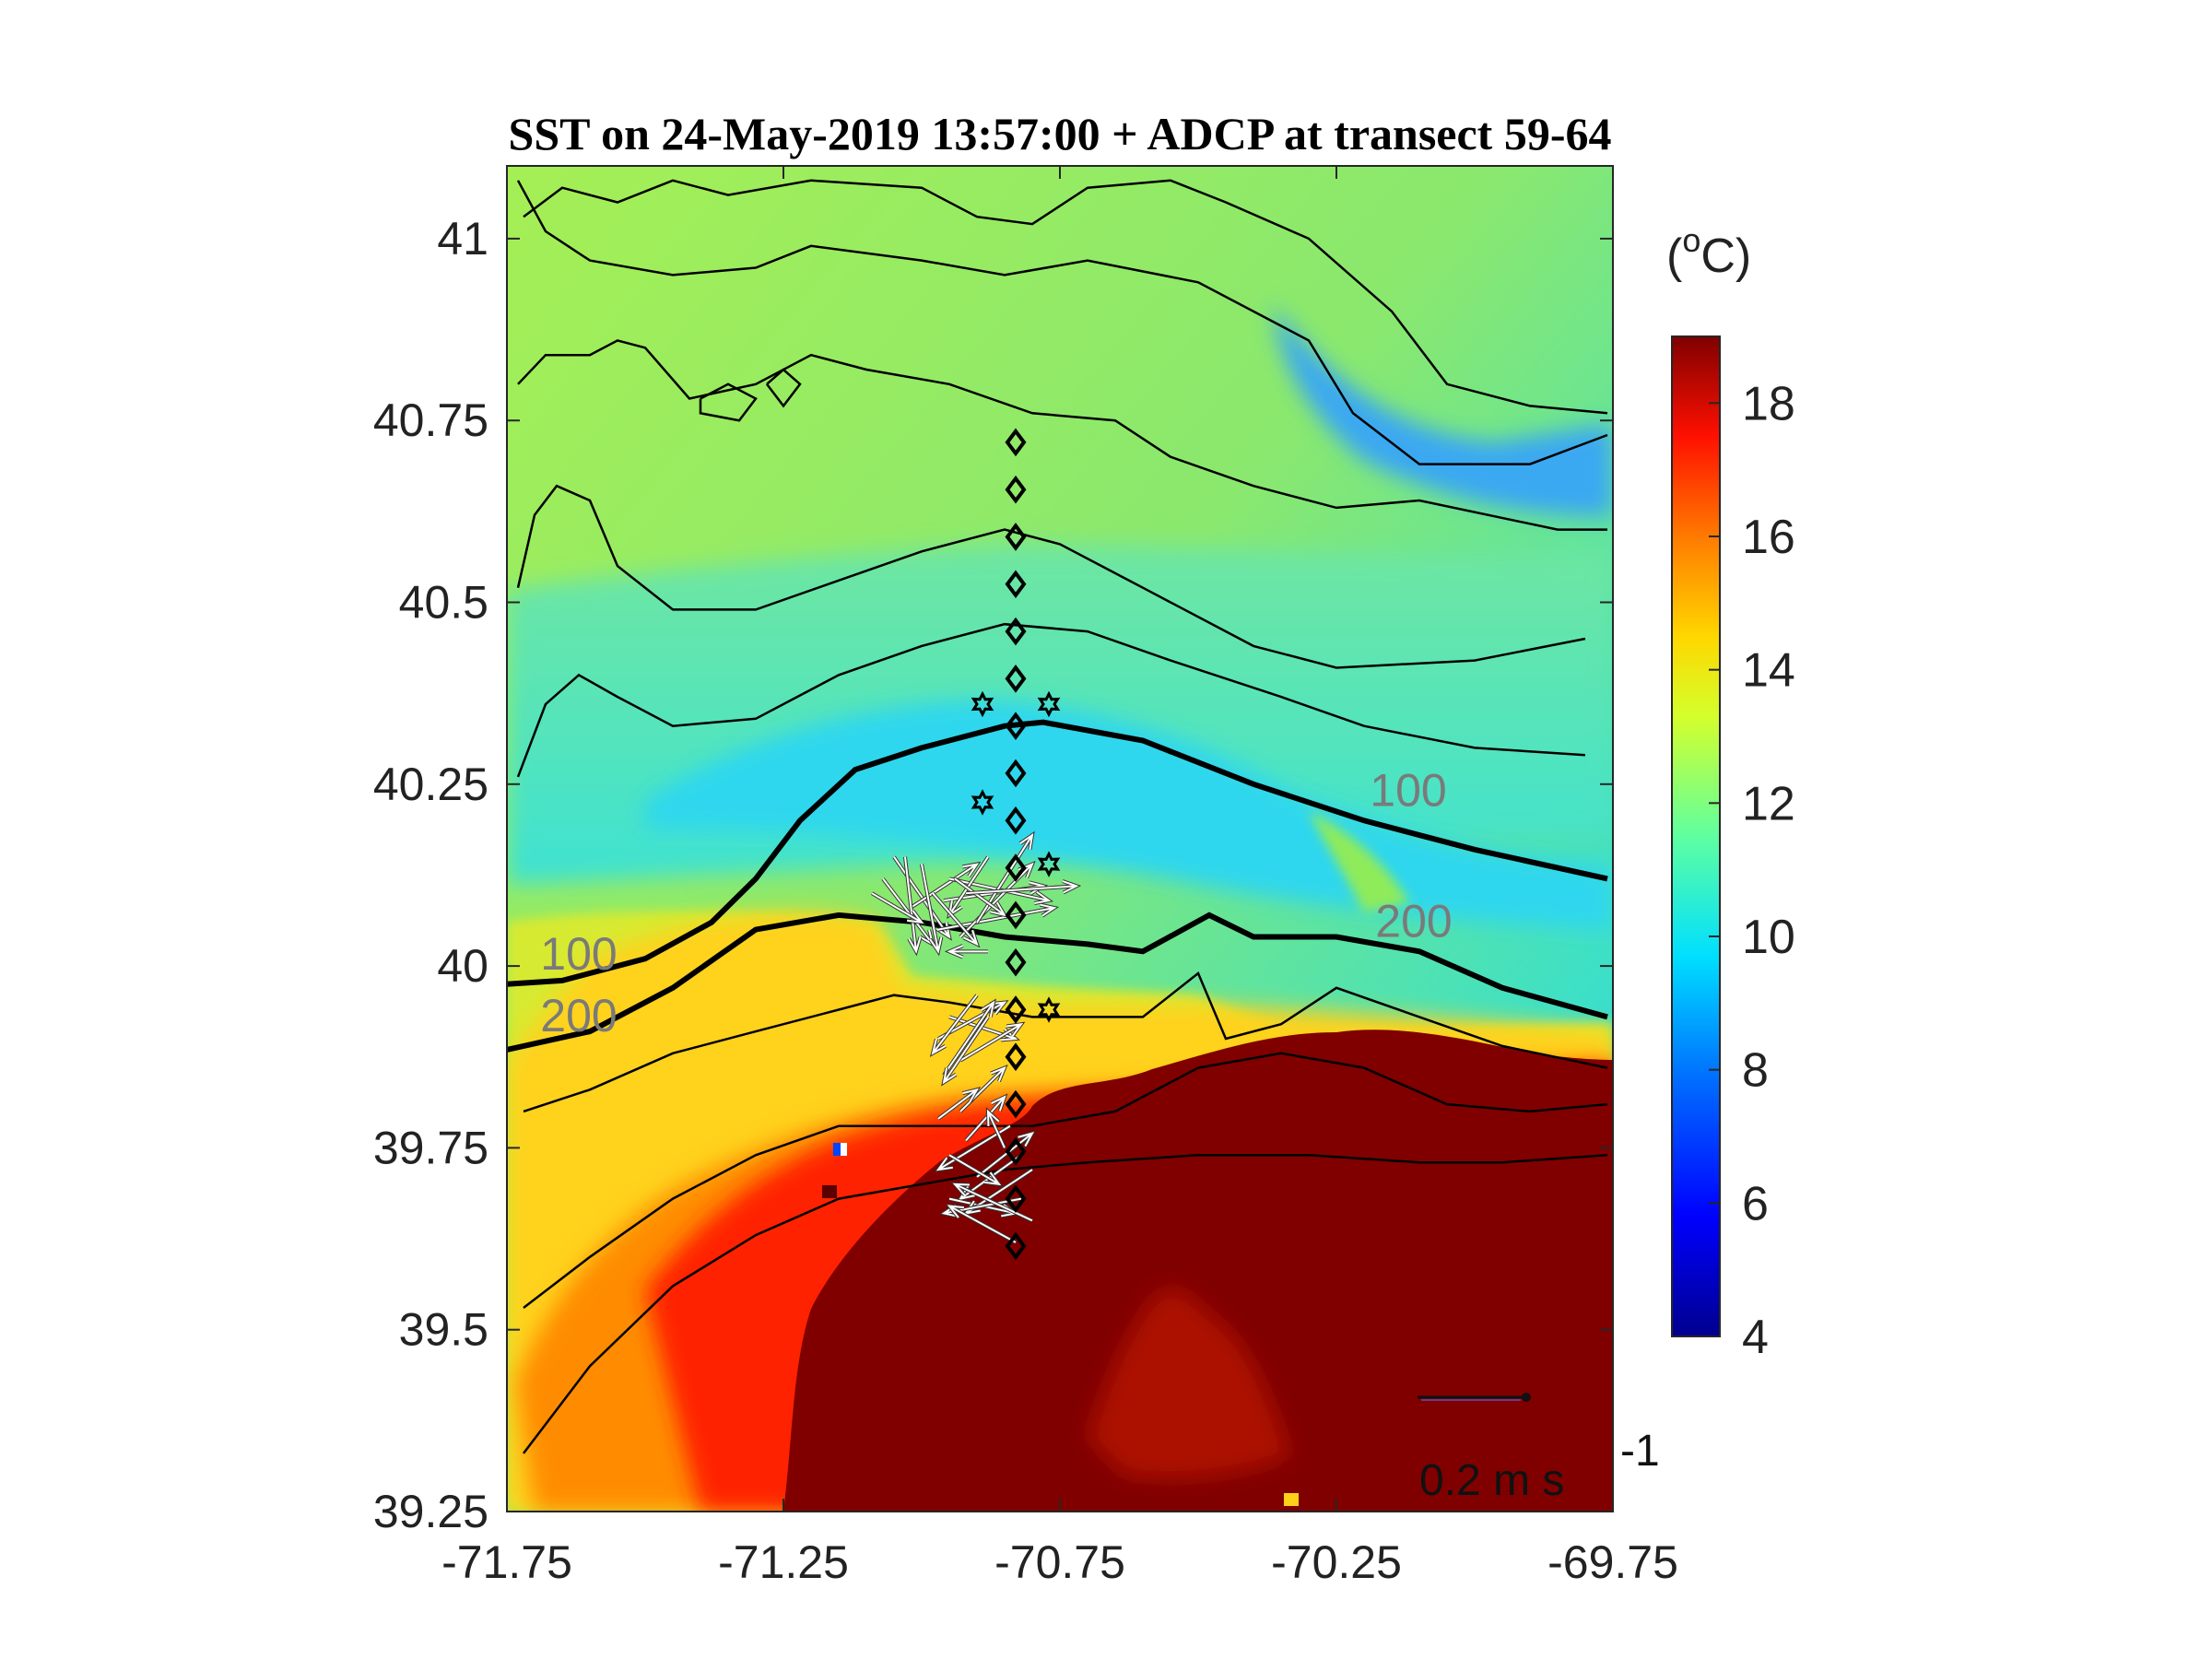  I want to click on x-tick-label: -69.75, so click(1612, 1562).